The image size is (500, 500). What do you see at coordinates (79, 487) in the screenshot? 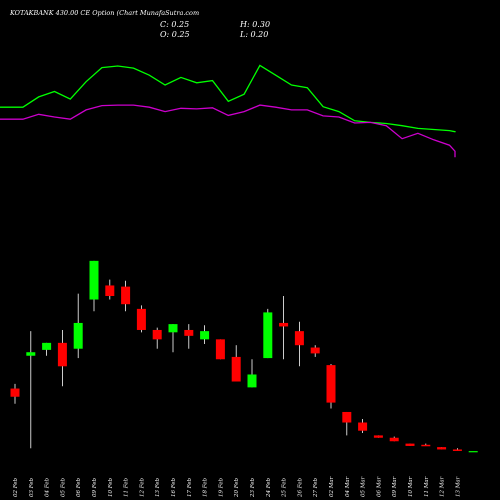
I see `x-tick-label: 06 Feb` at bounding box center [79, 487].